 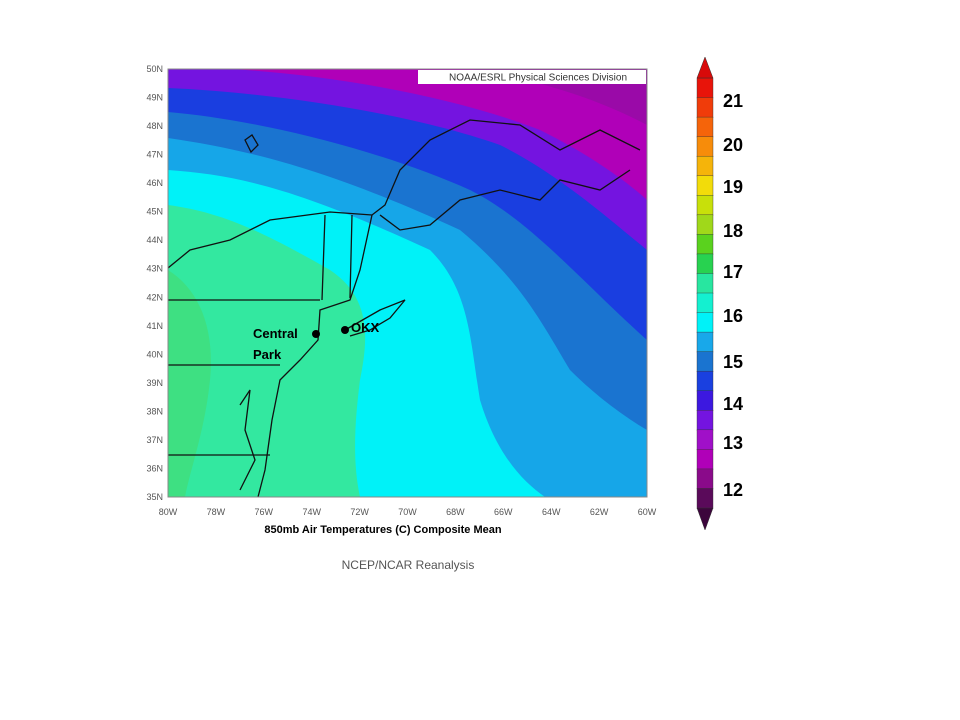 I want to click on central-park-dot, so click(x=316, y=334).